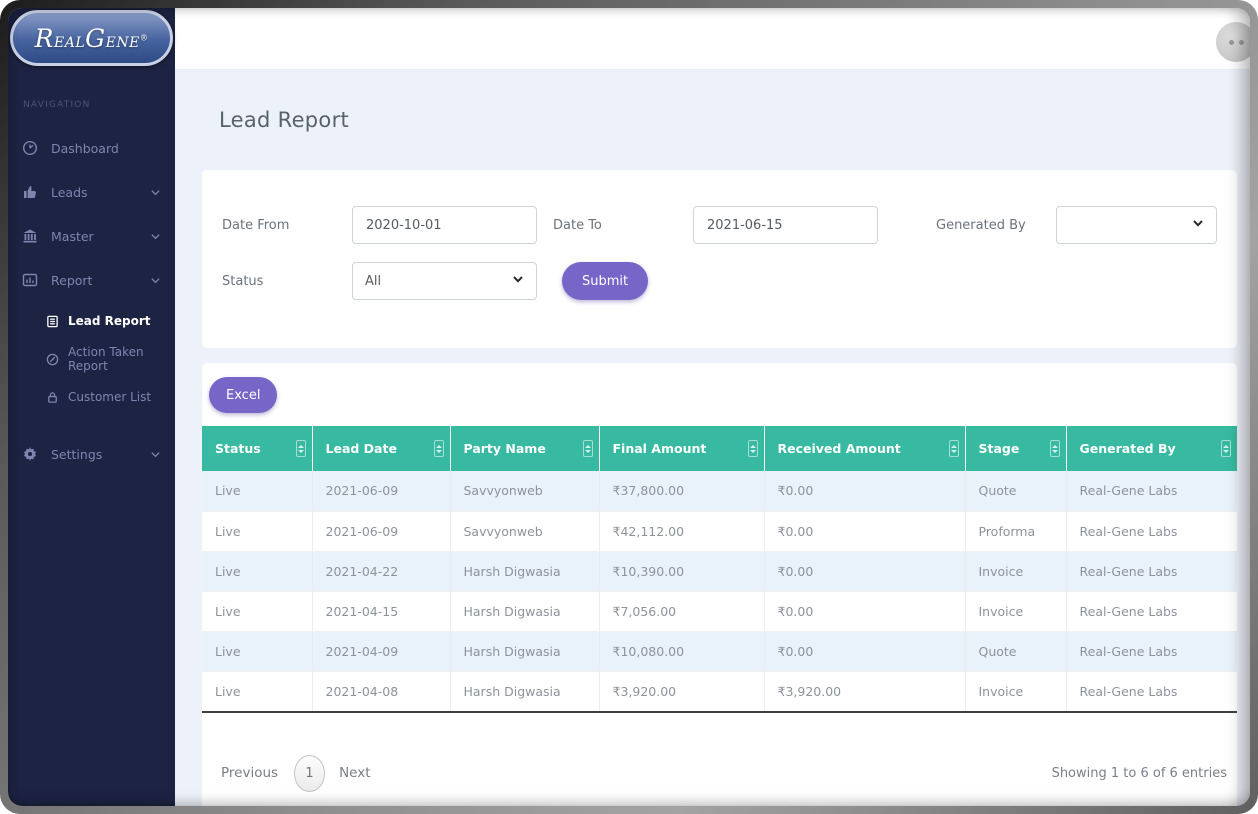 The image size is (1258, 814). What do you see at coordinates (243, 395) in the screenshot?
I see `excel-export-button: Excel` at bounding box center [243, 395].